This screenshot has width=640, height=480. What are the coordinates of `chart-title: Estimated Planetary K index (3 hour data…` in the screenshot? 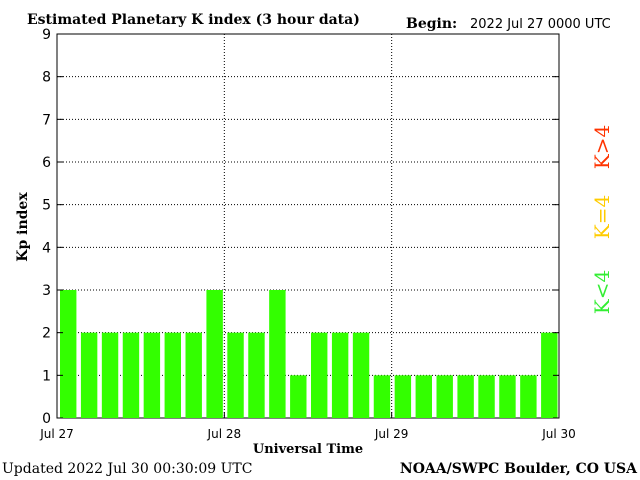 It's located at (193, 20).